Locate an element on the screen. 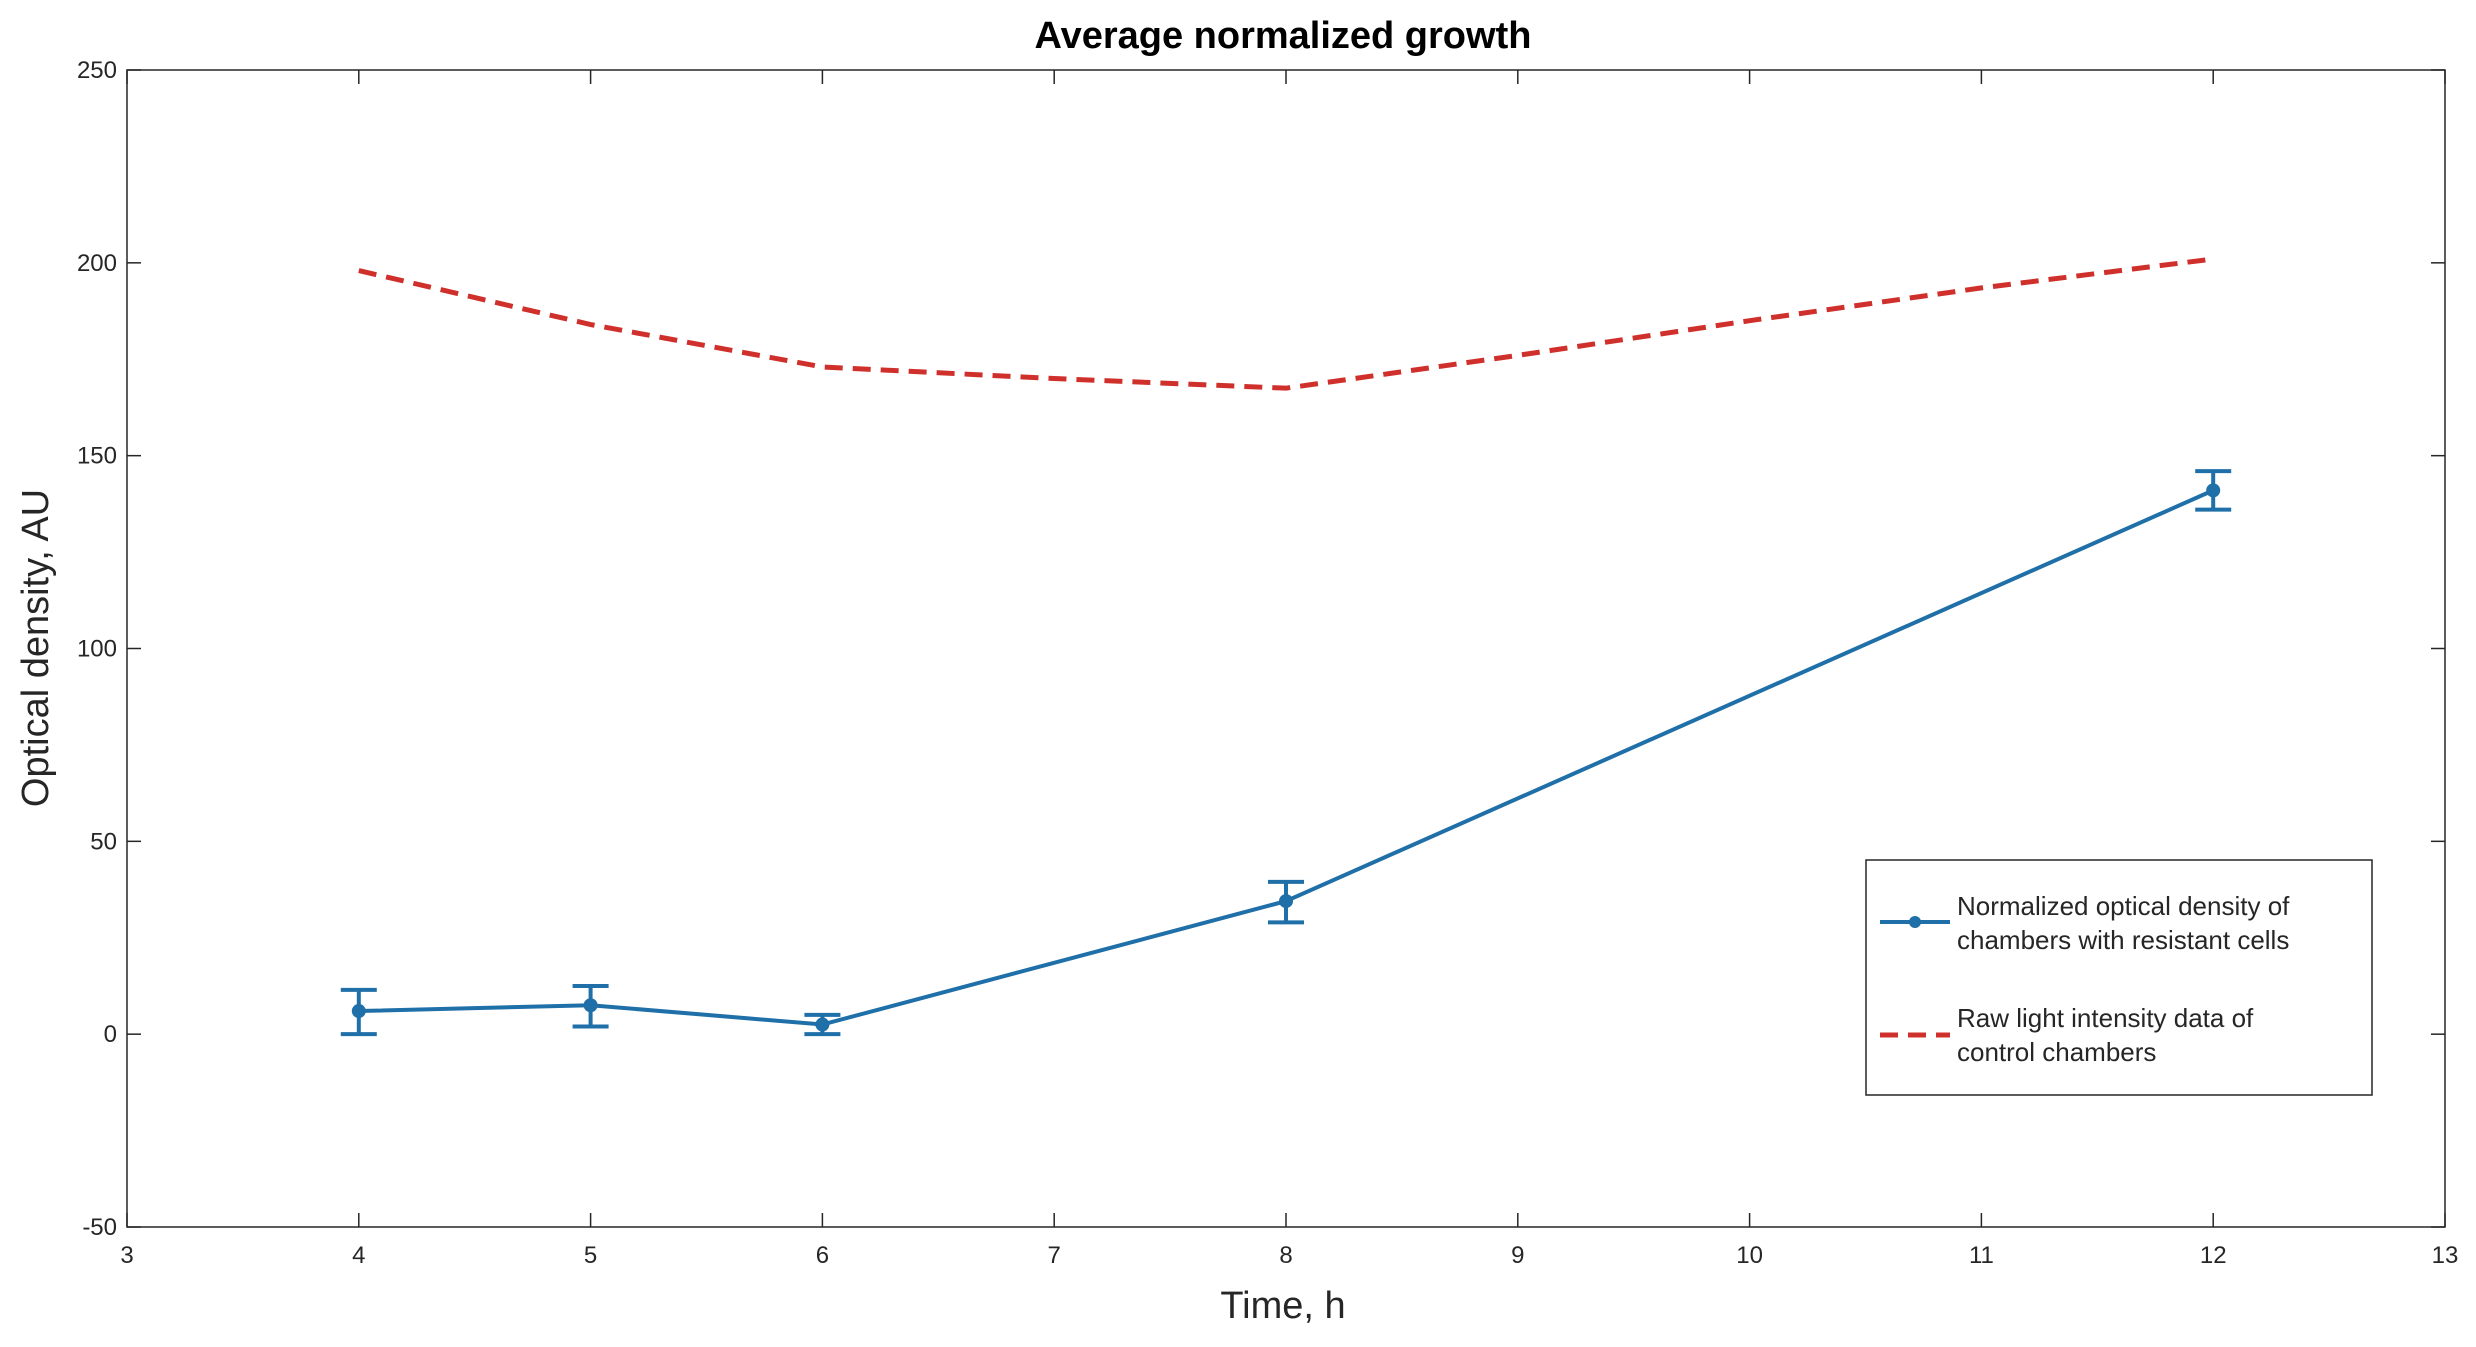 This screenshot has height=1347, width=2476. y-tick-label: 150 is located at coordinates (97, 456).